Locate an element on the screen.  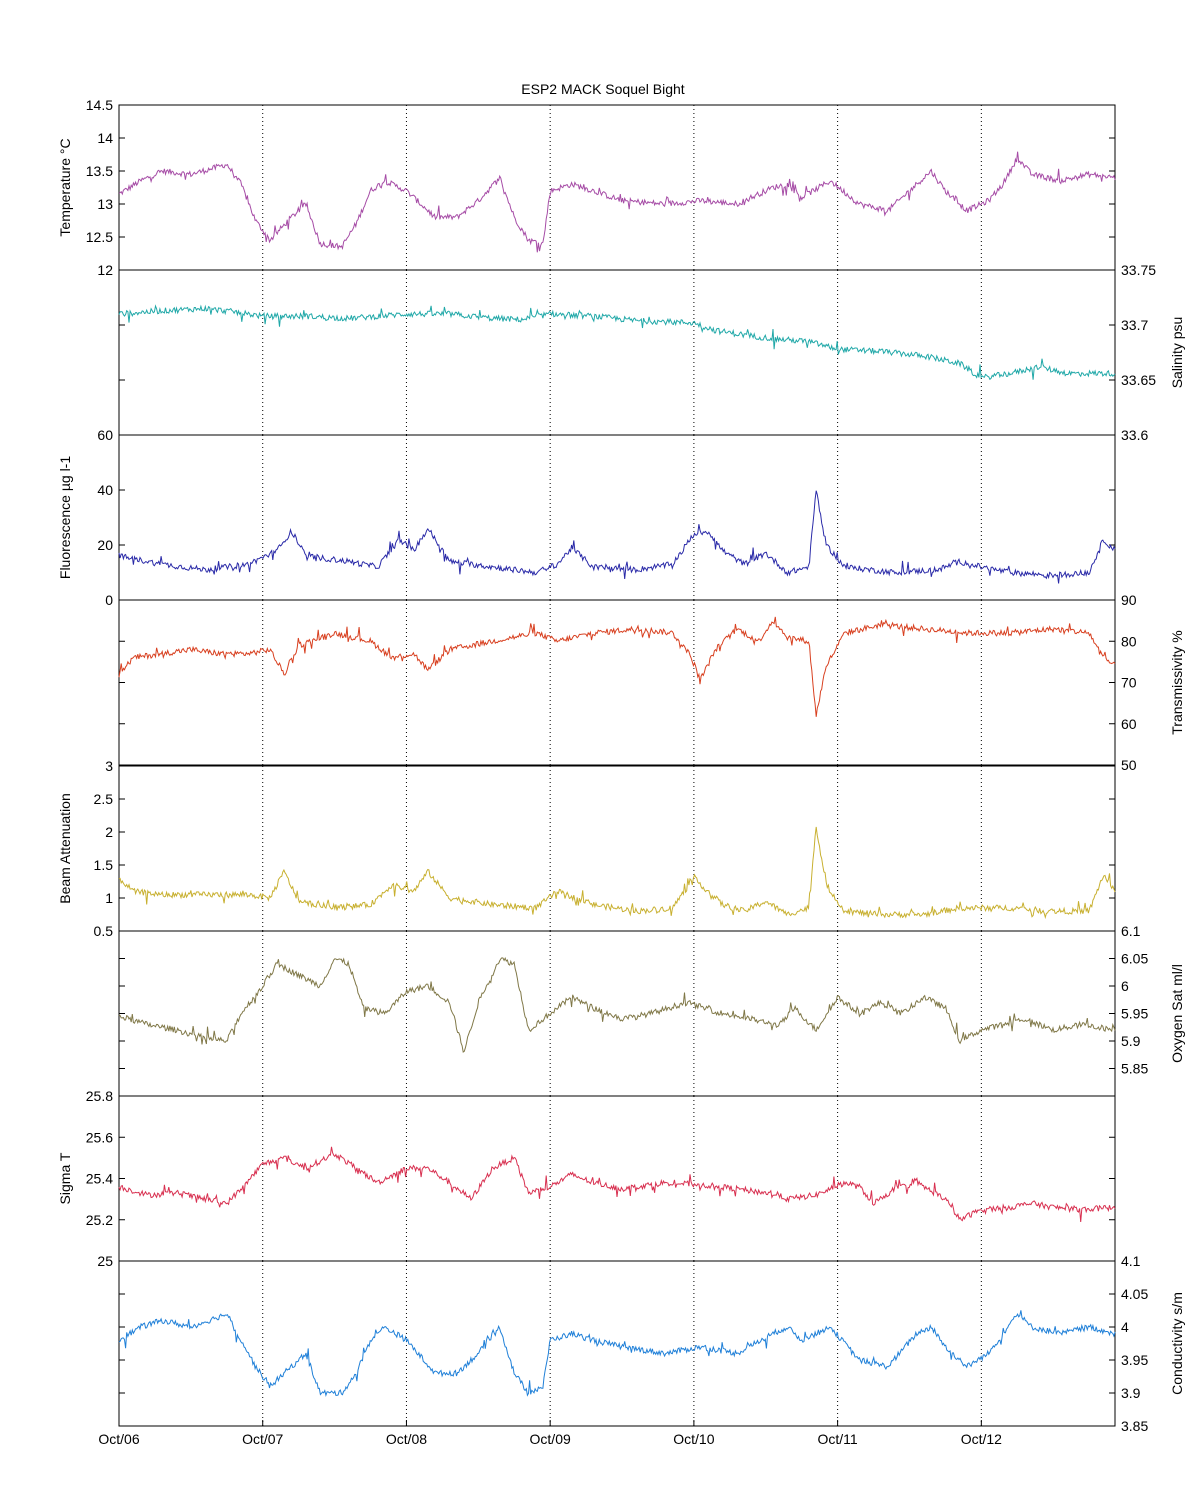
panel-frame-fluorescence is located at coordinates (617, 517).